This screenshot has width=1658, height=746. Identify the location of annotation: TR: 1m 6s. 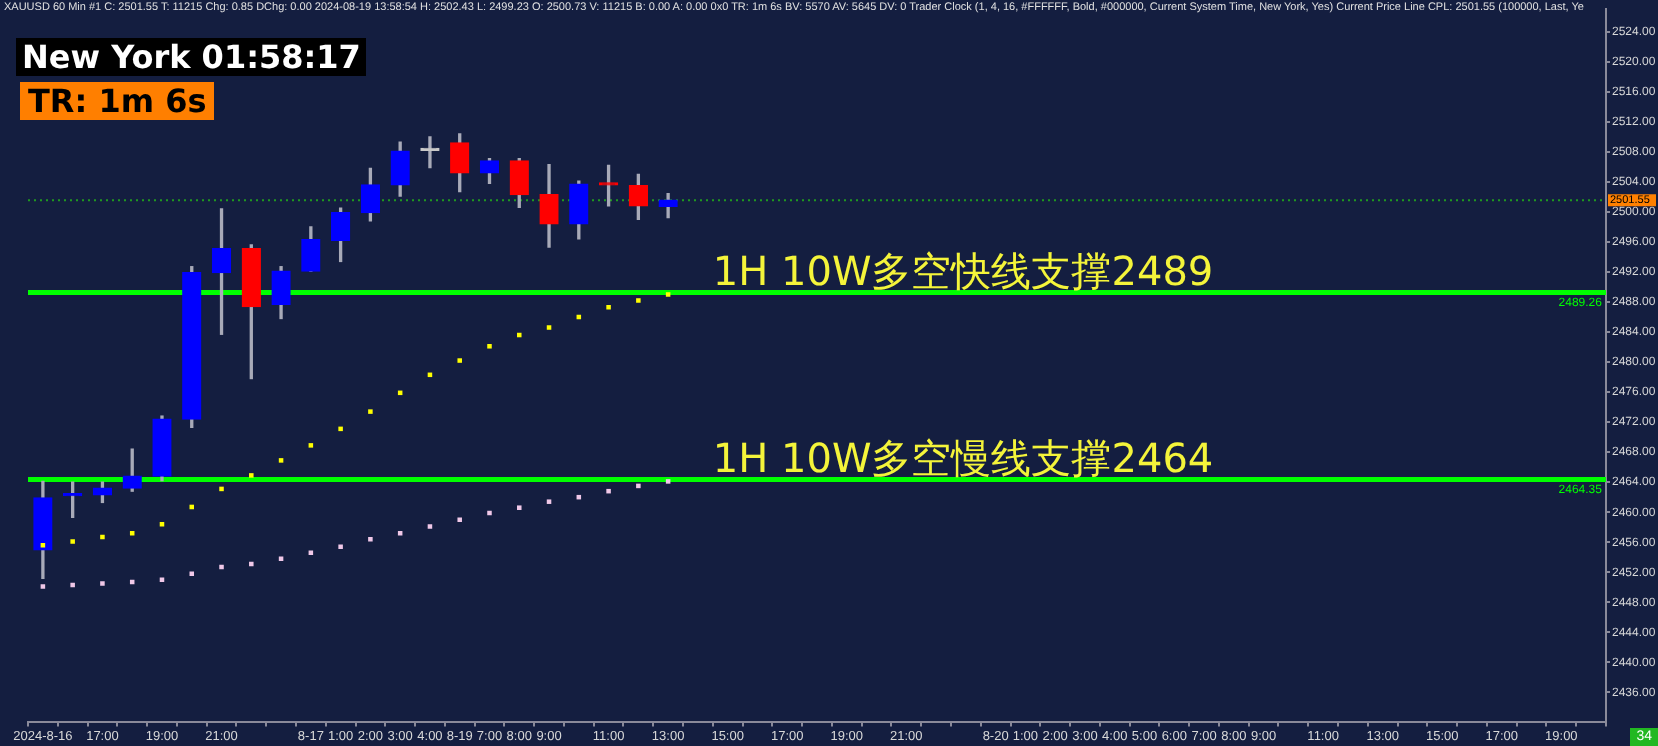
(117, 101).